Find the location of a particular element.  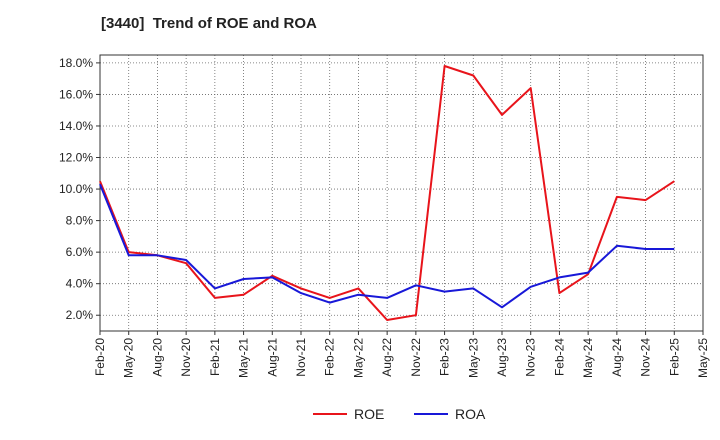

x-tick-label: Feb-24 is located at coordinates (559, 357).